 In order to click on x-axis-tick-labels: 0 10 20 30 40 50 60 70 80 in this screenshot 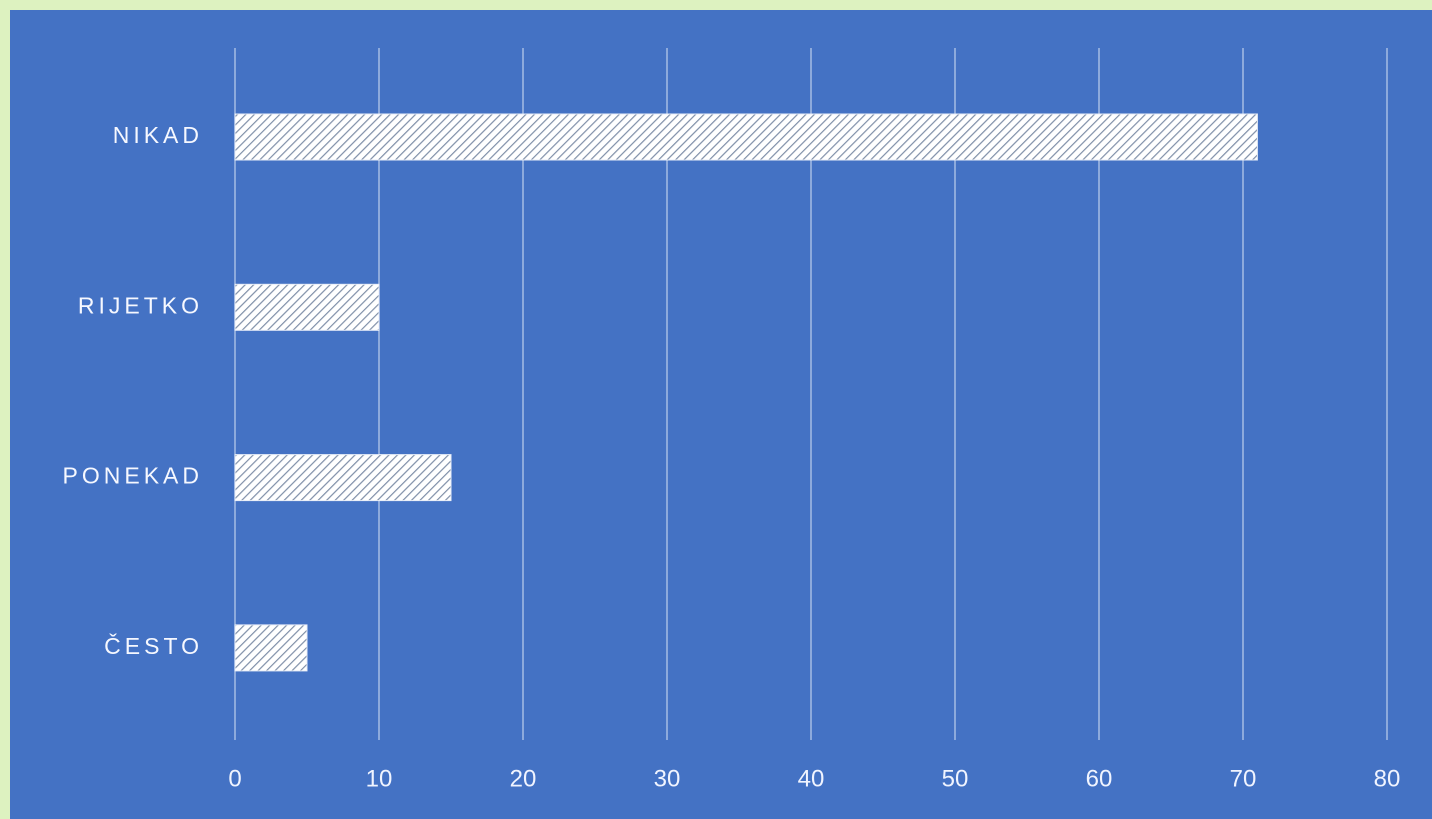, I will do `click(814, 778)`.